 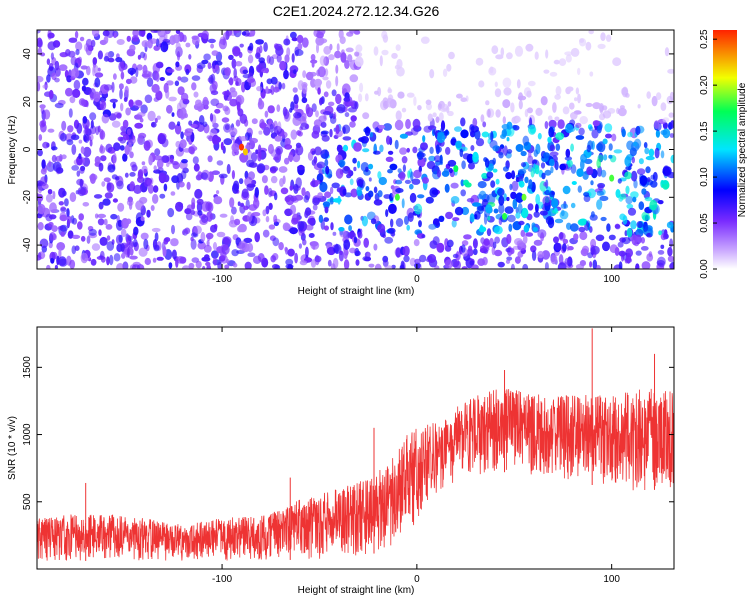 What do you see at coordinates (704, 131) in the screenshot?
I see `colorbar-tick-label: 0.15` at bounding box center [704, 131].